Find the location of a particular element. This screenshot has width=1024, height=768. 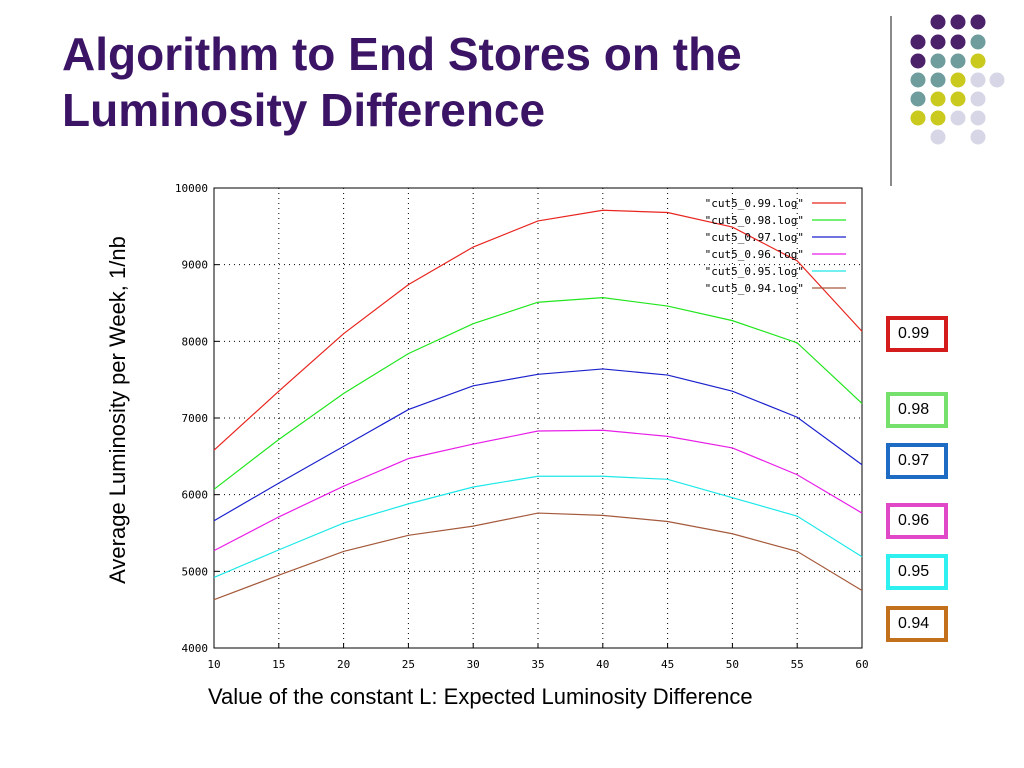

y-tick-label: 10000 is located at coordinates (191, 188).